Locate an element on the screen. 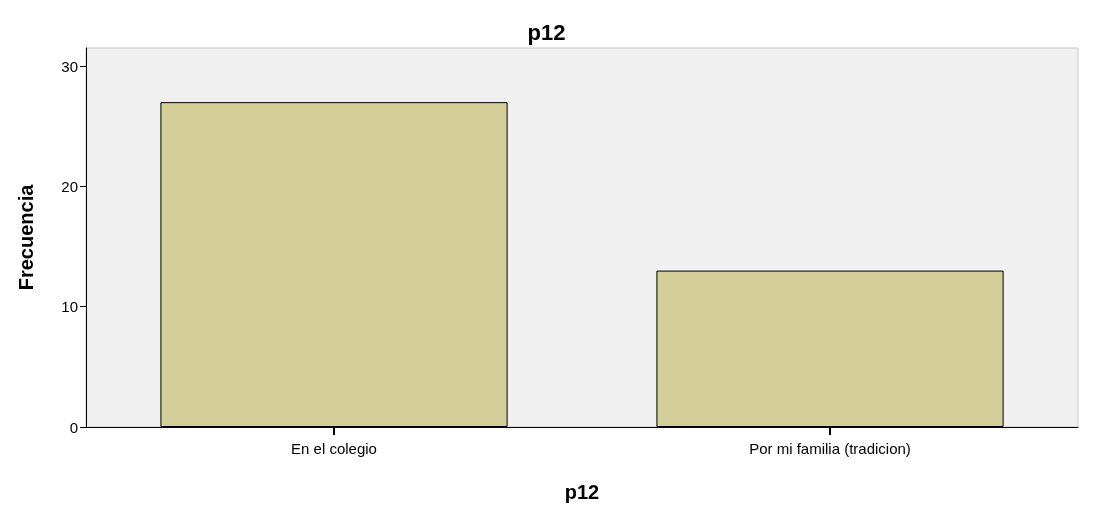 Image resolution: width=1093 pixels, height=515 pixels. y-tick-label: 10 is located at coordinates (69, 307).